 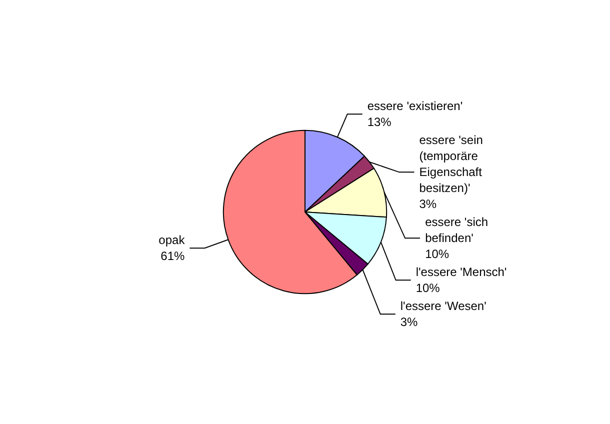 I want to click on slice-label: l'essere 'Mensch', so click(x=461, y=272).